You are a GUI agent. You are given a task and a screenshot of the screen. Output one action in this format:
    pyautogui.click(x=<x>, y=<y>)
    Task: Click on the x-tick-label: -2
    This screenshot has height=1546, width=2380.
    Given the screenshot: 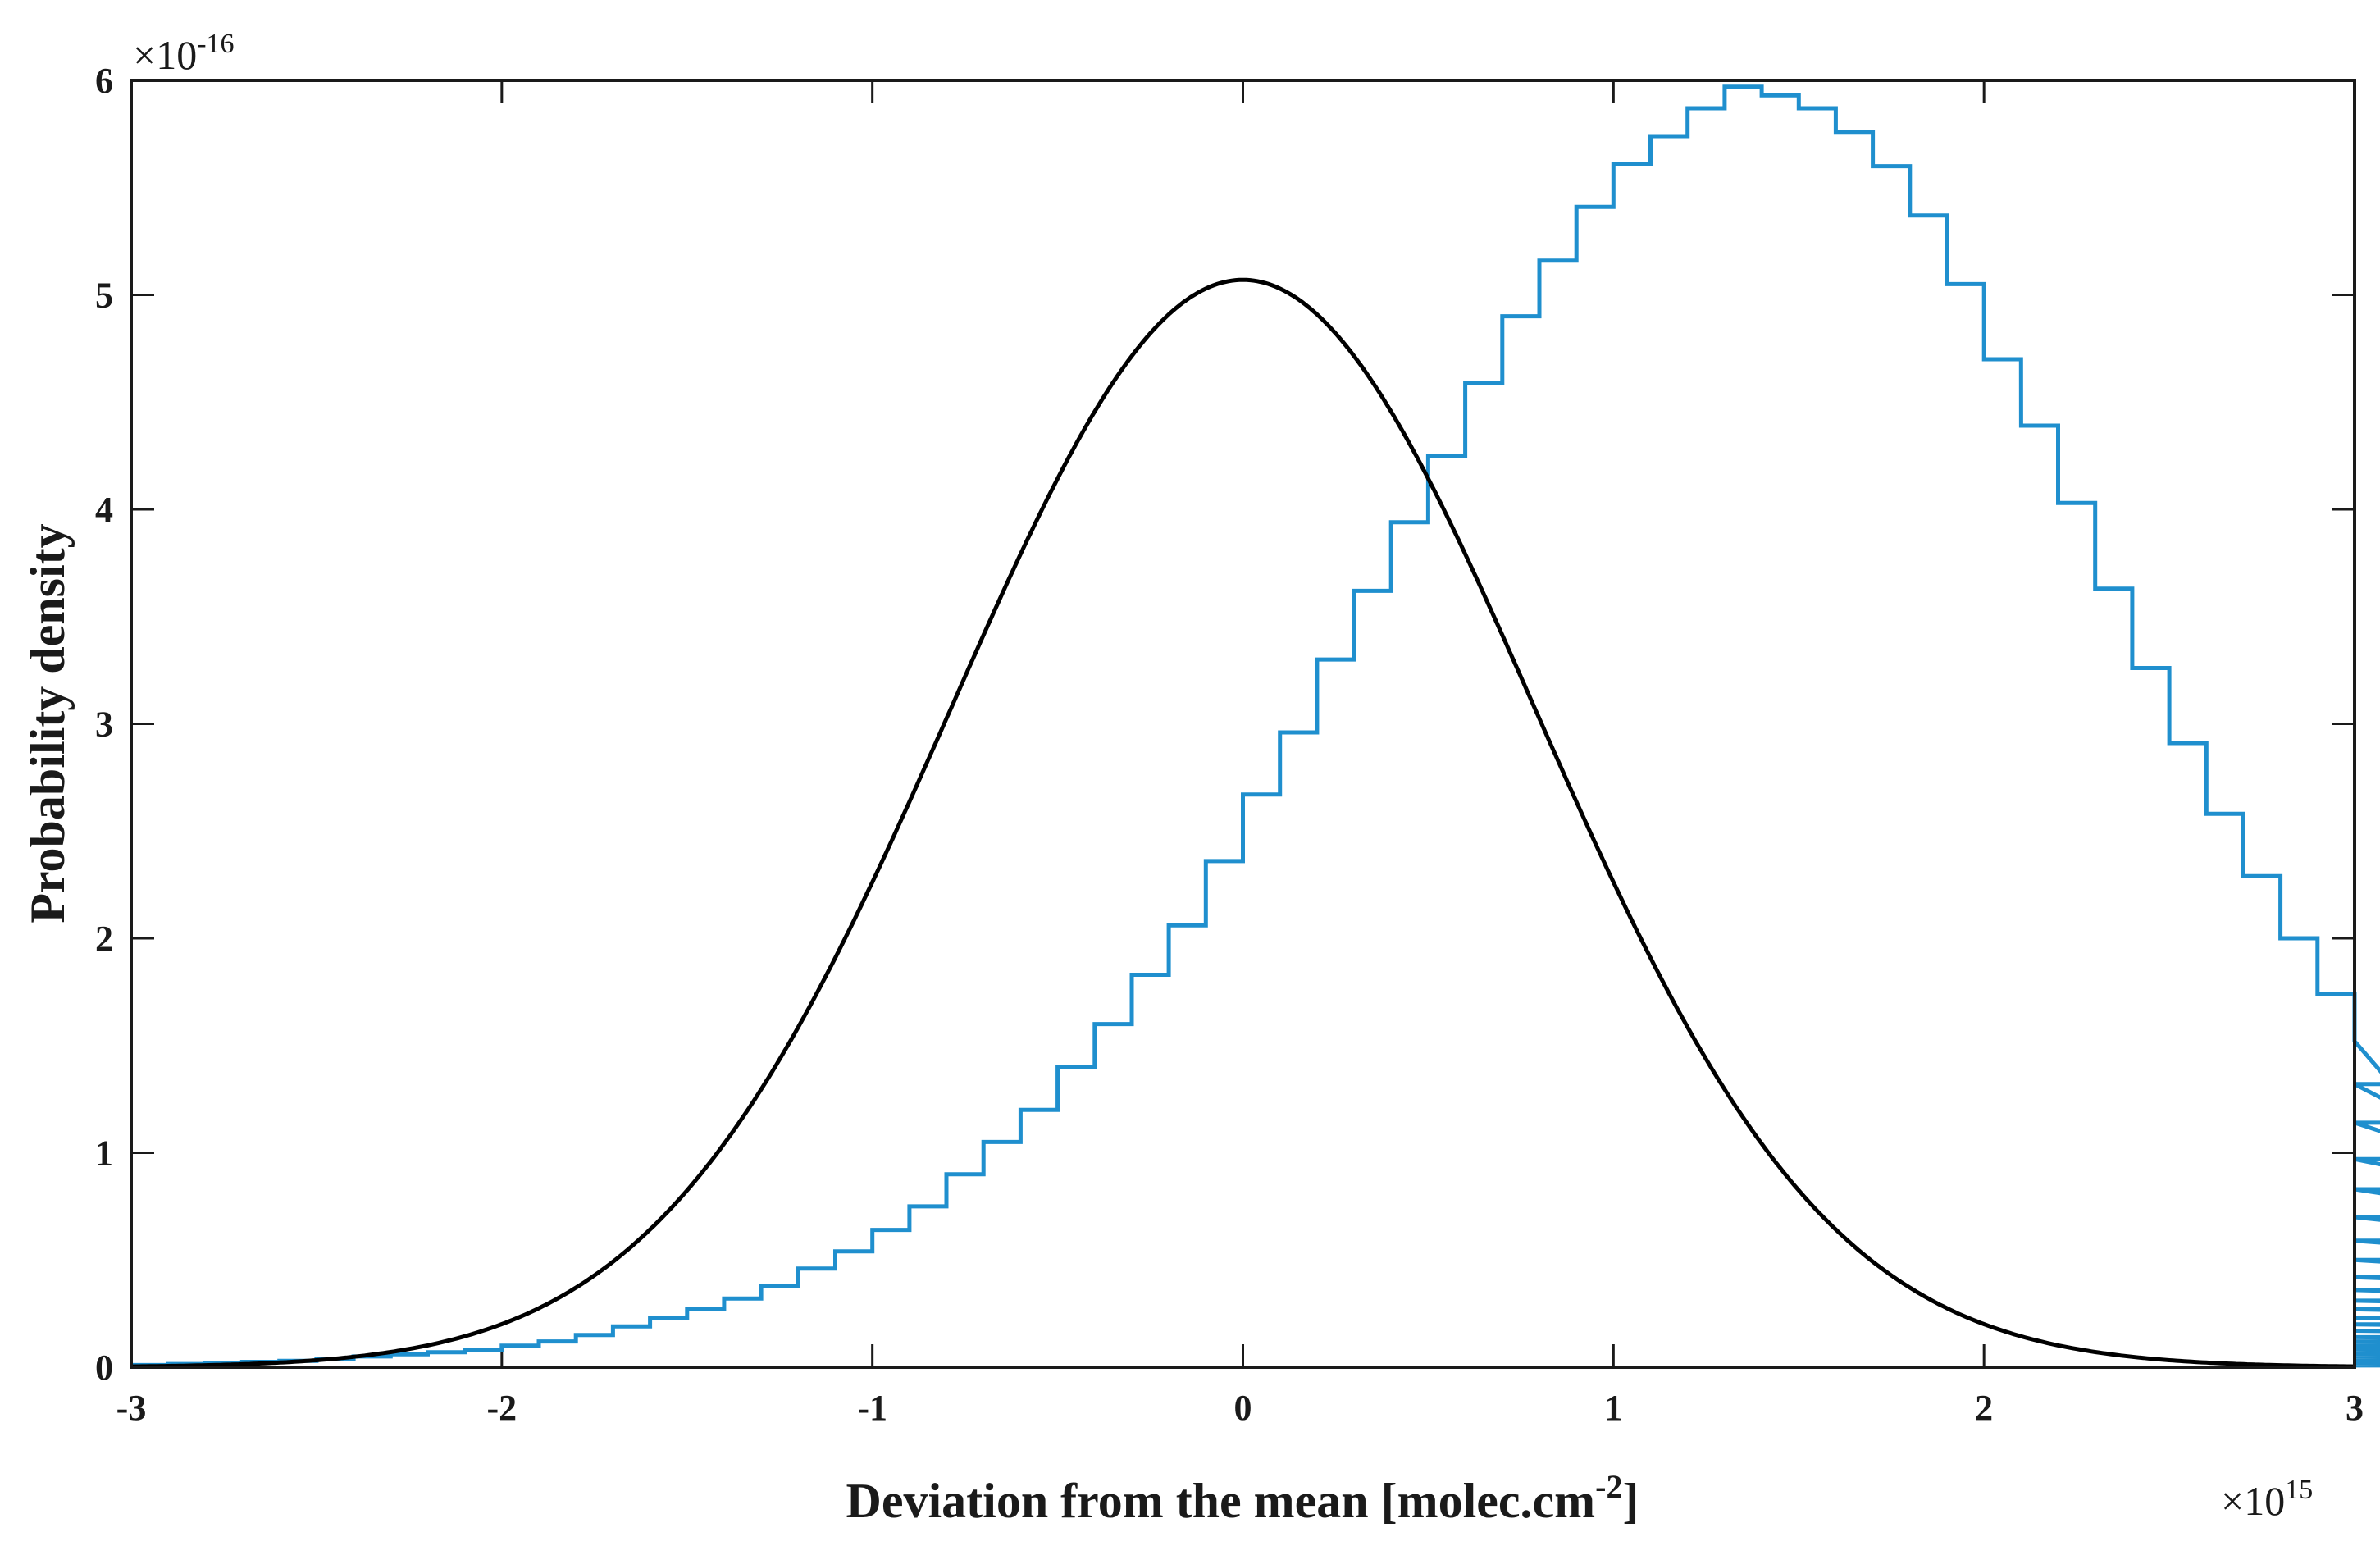 What is the action you would take?
    pyautogui.click(x=502, y=1408)
    